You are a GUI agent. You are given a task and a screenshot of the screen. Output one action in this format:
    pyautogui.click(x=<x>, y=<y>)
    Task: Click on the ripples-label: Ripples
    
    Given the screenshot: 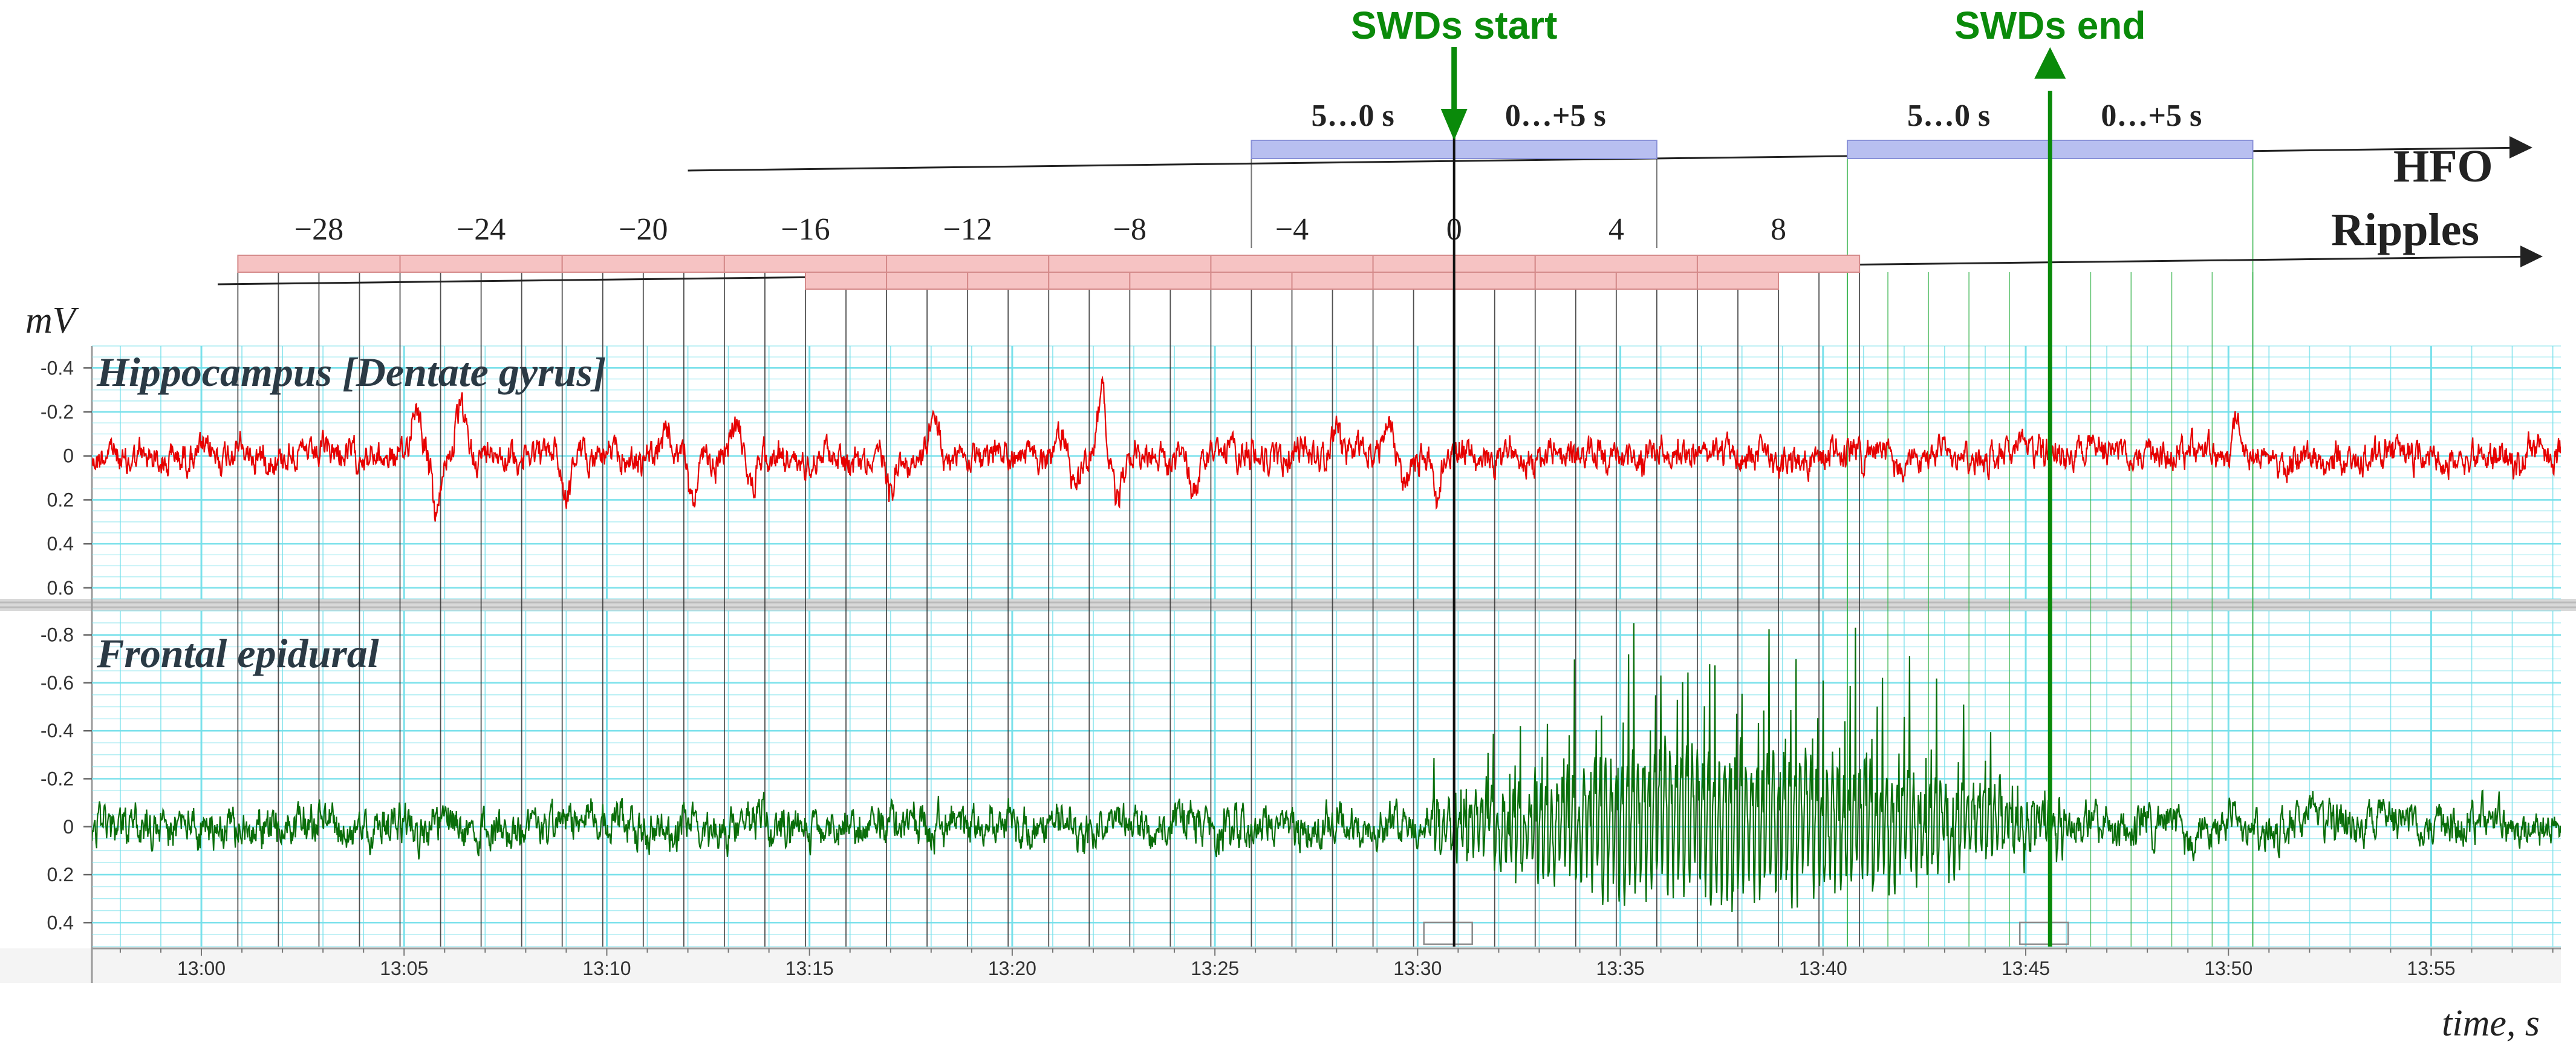 What is the action you would take?
    pyautogui.click(x=2405, y=229)
    